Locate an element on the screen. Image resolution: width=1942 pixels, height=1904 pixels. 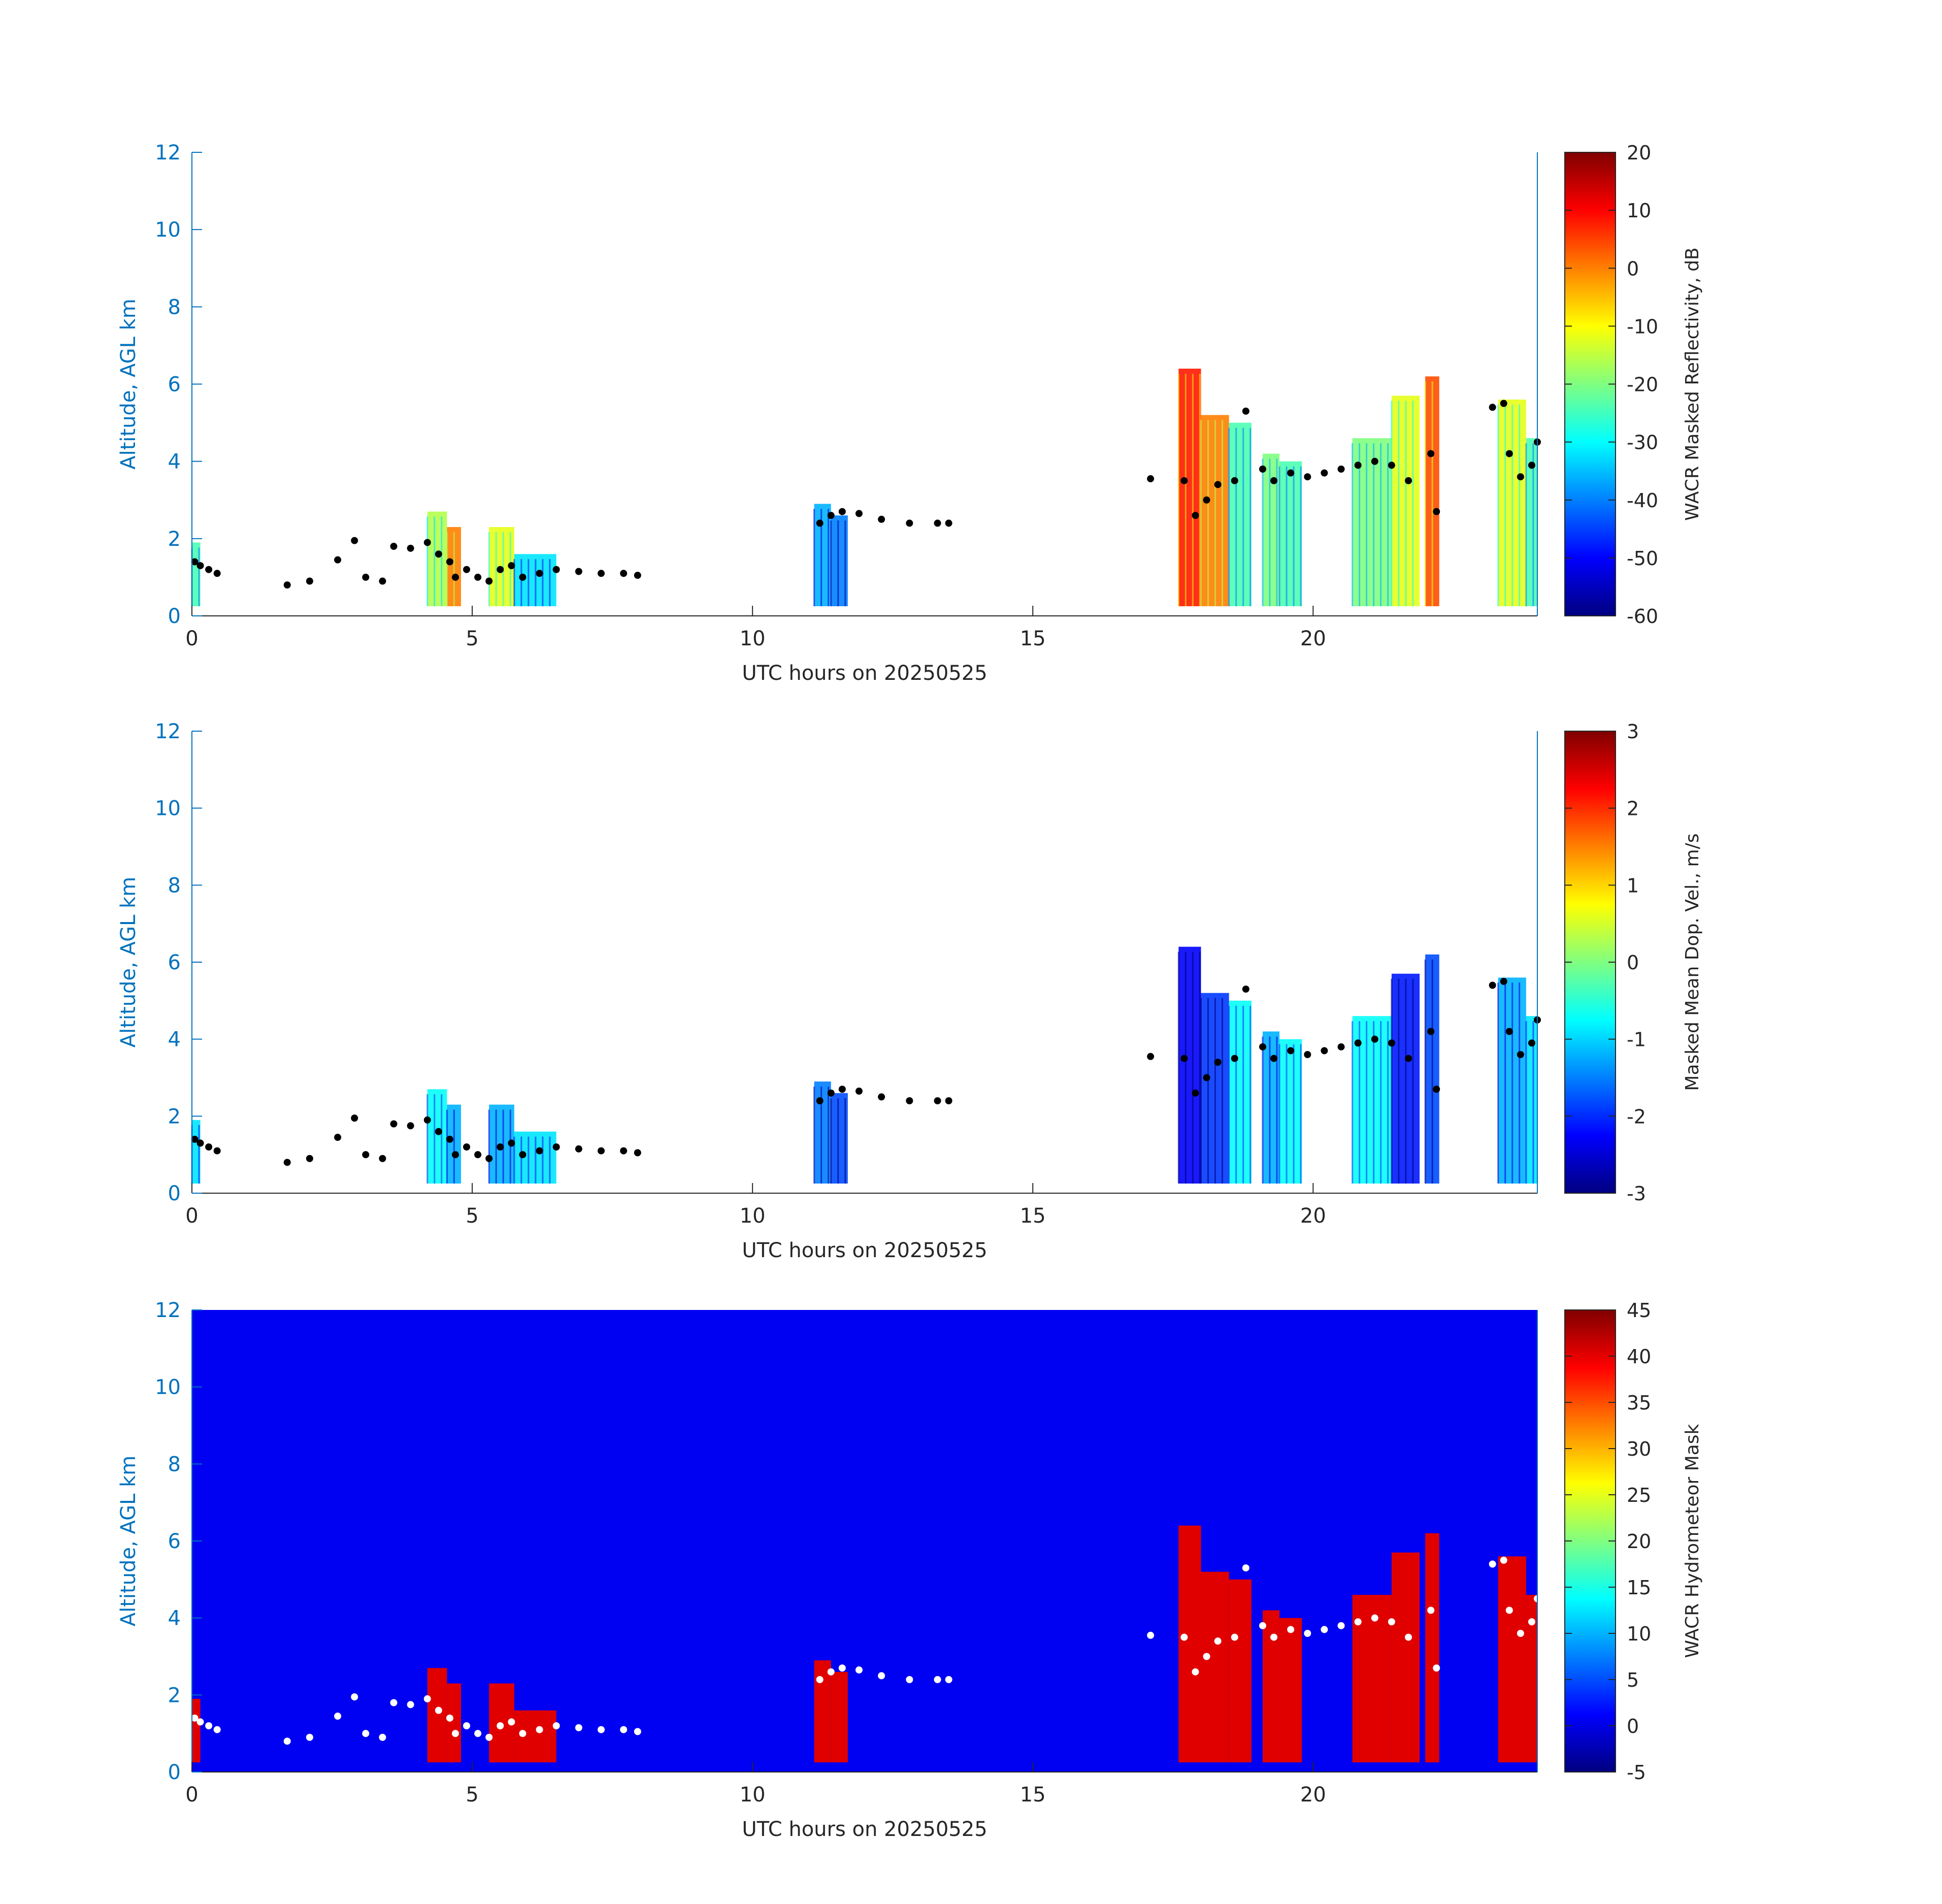
x-tick-label: 20 is located at coordinates (1313, 1795).